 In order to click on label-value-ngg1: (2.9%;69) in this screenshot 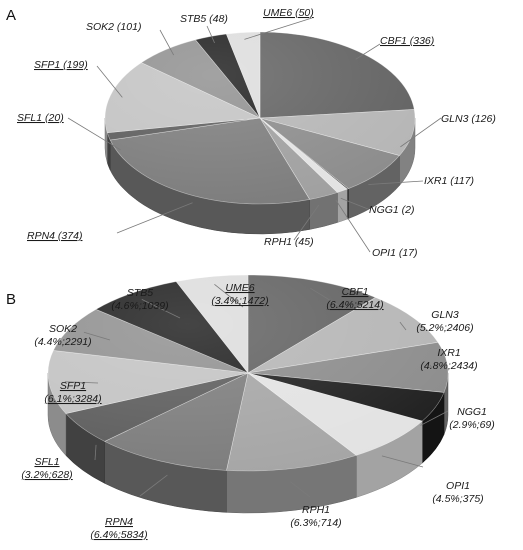, I will do `click(472, 425)`.